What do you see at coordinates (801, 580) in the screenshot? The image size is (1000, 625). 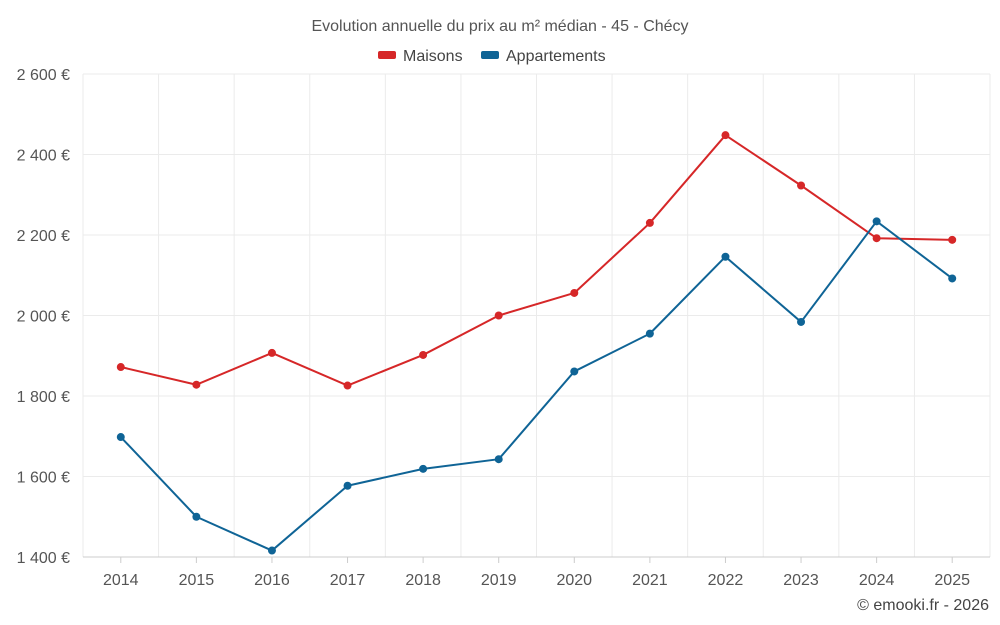 I see `x-tick-label: 2023` at bounding box center [801, 580].